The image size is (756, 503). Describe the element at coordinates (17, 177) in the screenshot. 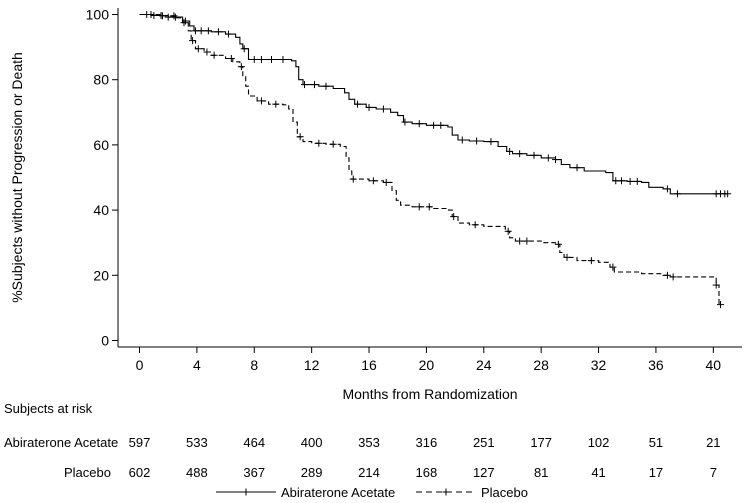

I see `y-axis-label: %Subjects without Progression or Death` at that location.